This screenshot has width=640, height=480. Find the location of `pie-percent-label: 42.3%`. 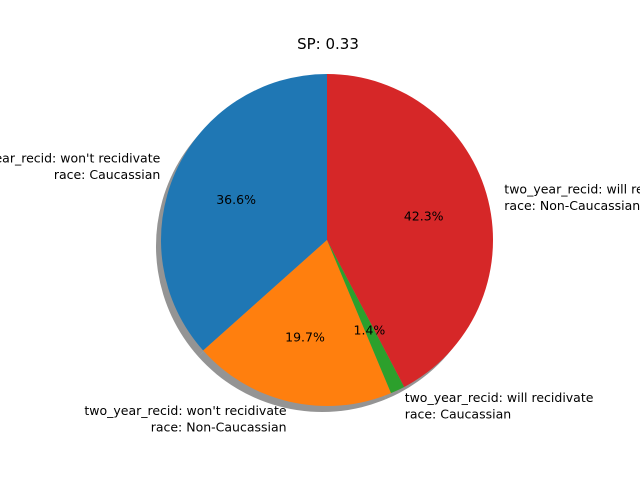

pie-percent-label: 42.3% is located at coordinates (424, 216).